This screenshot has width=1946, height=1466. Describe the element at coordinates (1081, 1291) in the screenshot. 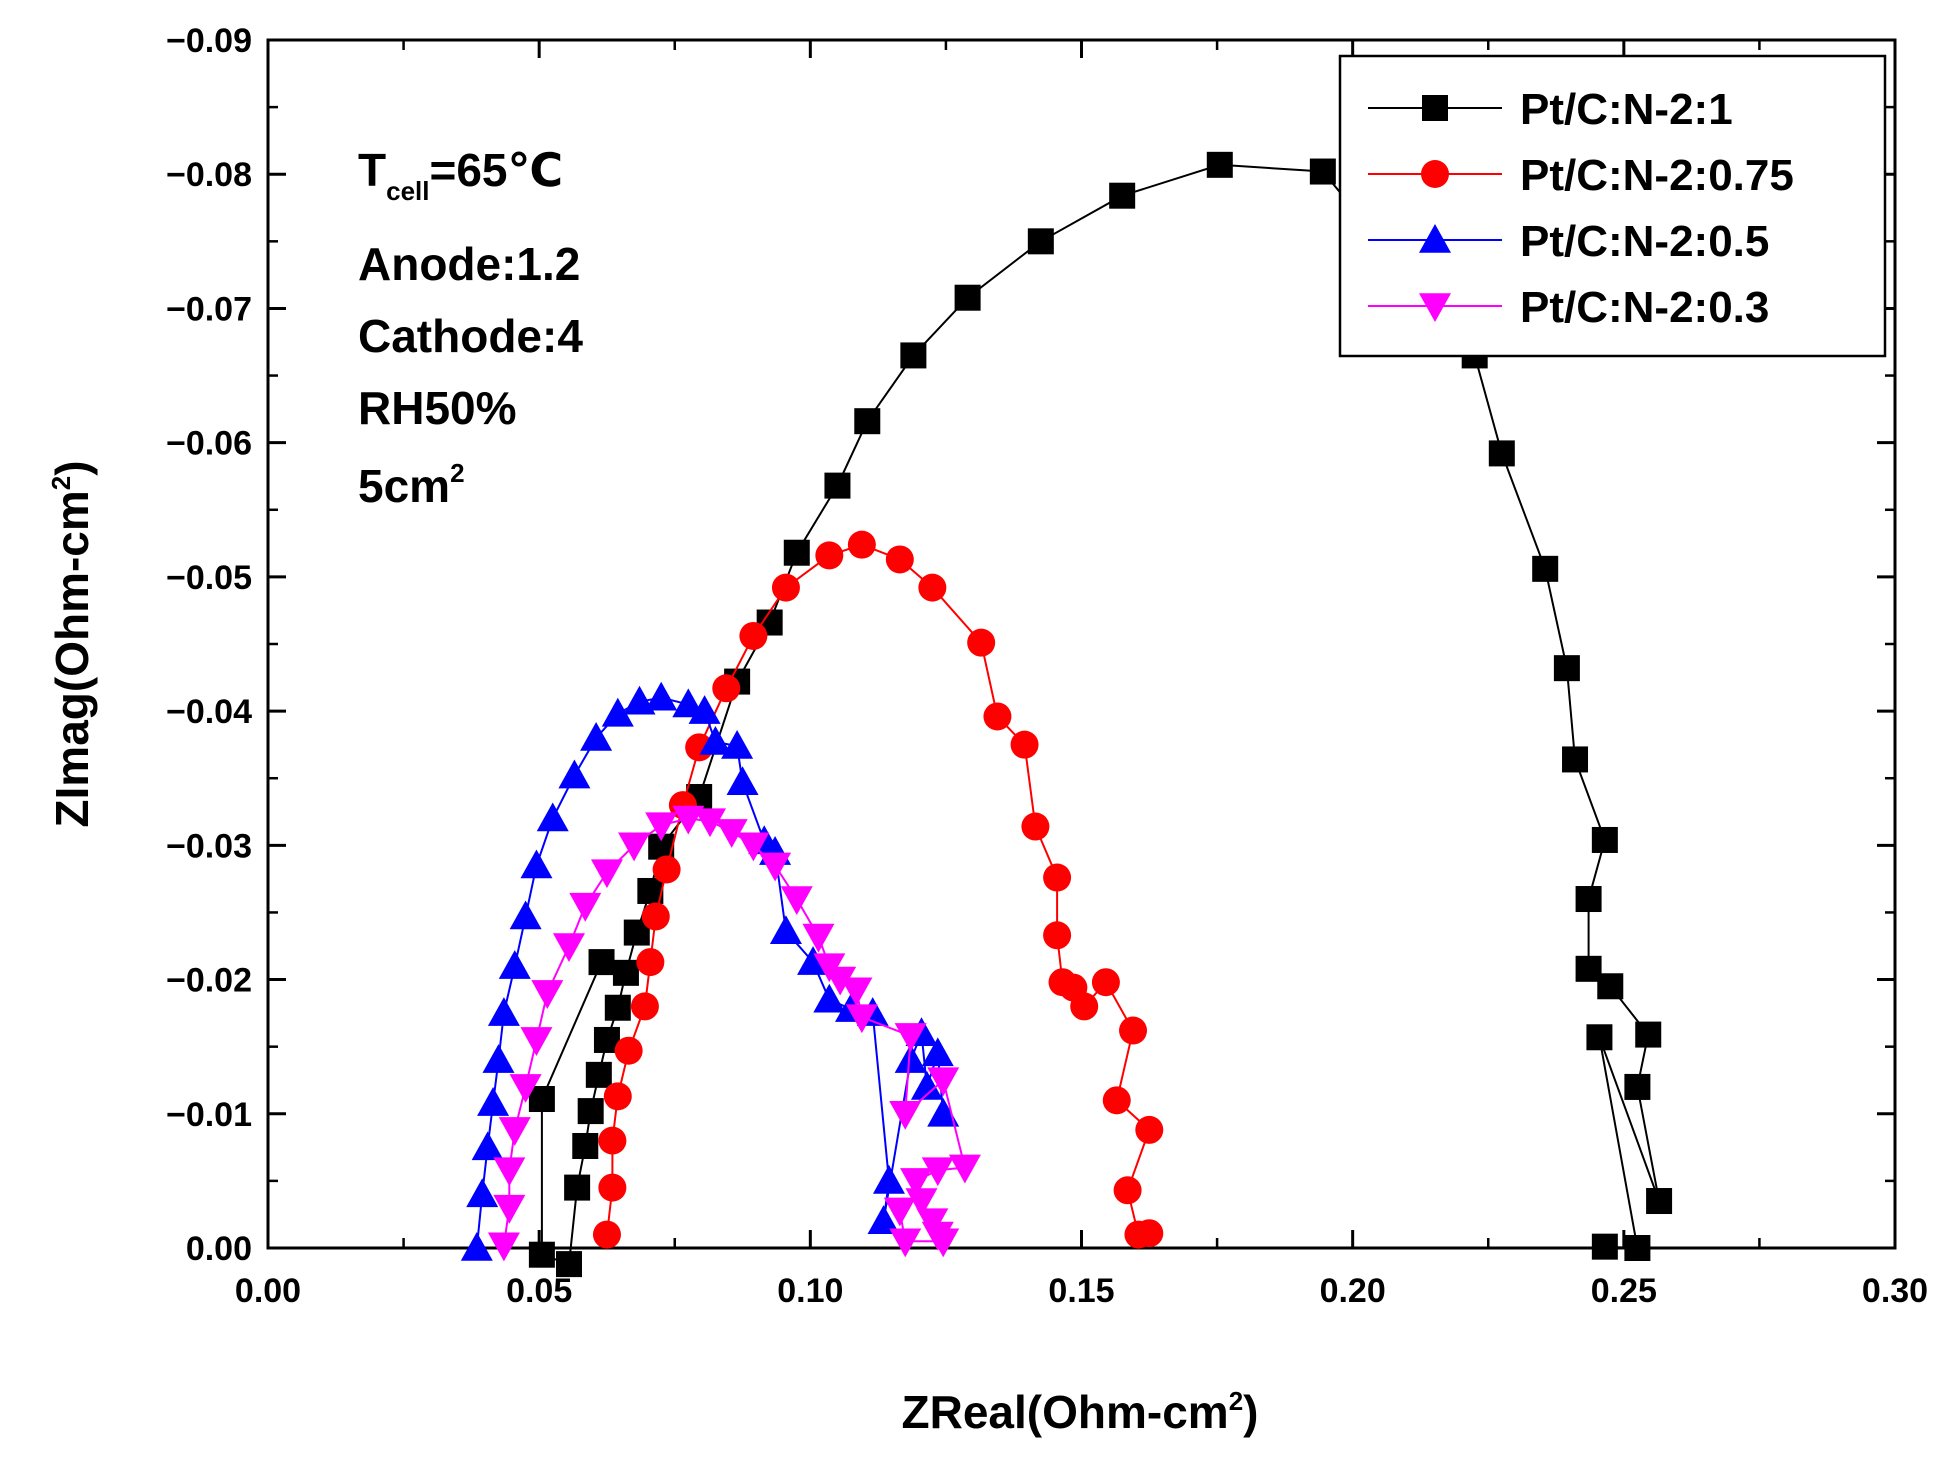

I see `x-tick-label: 0.15` at that location.